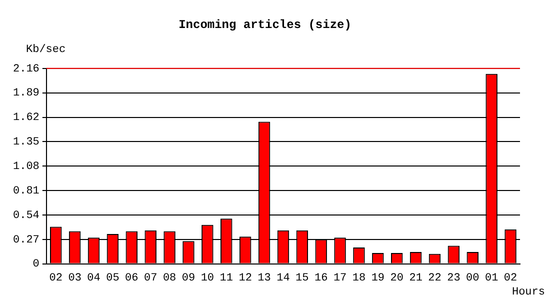 The image size is (550, 300). Describe the element at coordinates (26, 69) in the screenshot. I see `y-tick-label: 2.16` at that location.